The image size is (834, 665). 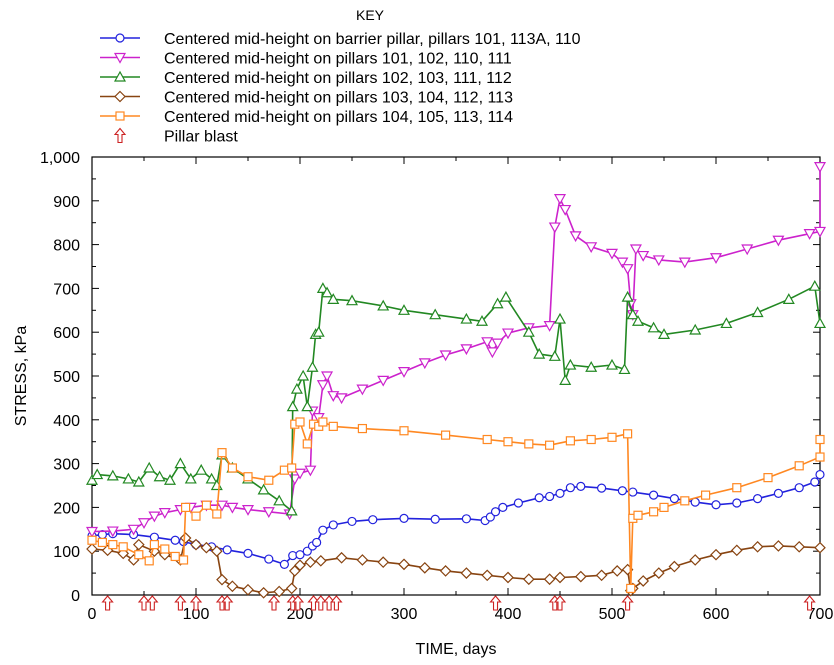 What do you see at coordinates (92, 614) in the screenshot?
I see `x-tick-label: 0` at bounding box center [92, 614].